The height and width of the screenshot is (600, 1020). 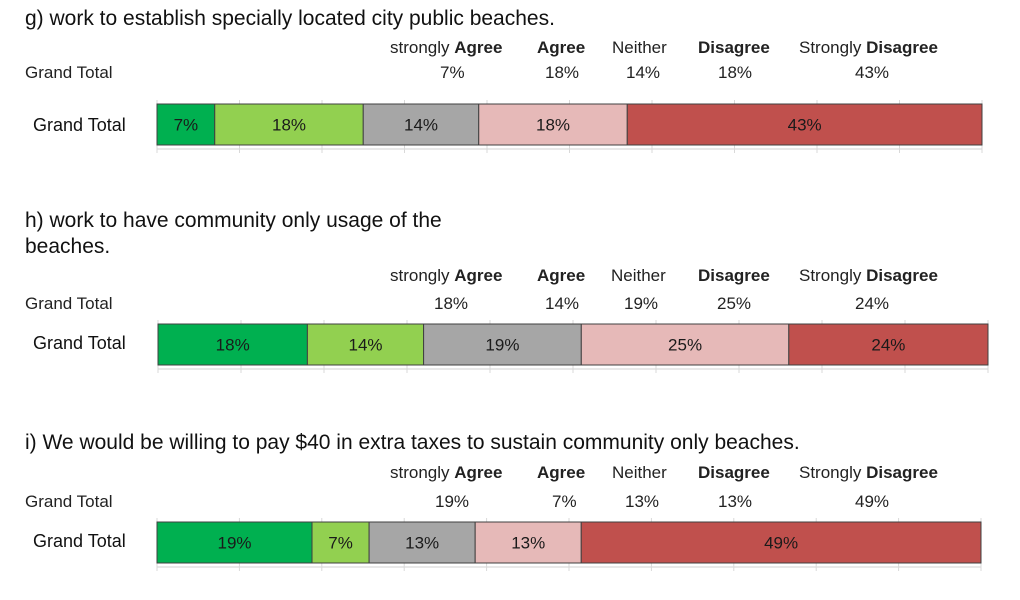 What do you see at coordinates (446, 275) in the screenshot?
I see `header-strongly-agree-h: strongly Agree` at bounding box center [446, 275].